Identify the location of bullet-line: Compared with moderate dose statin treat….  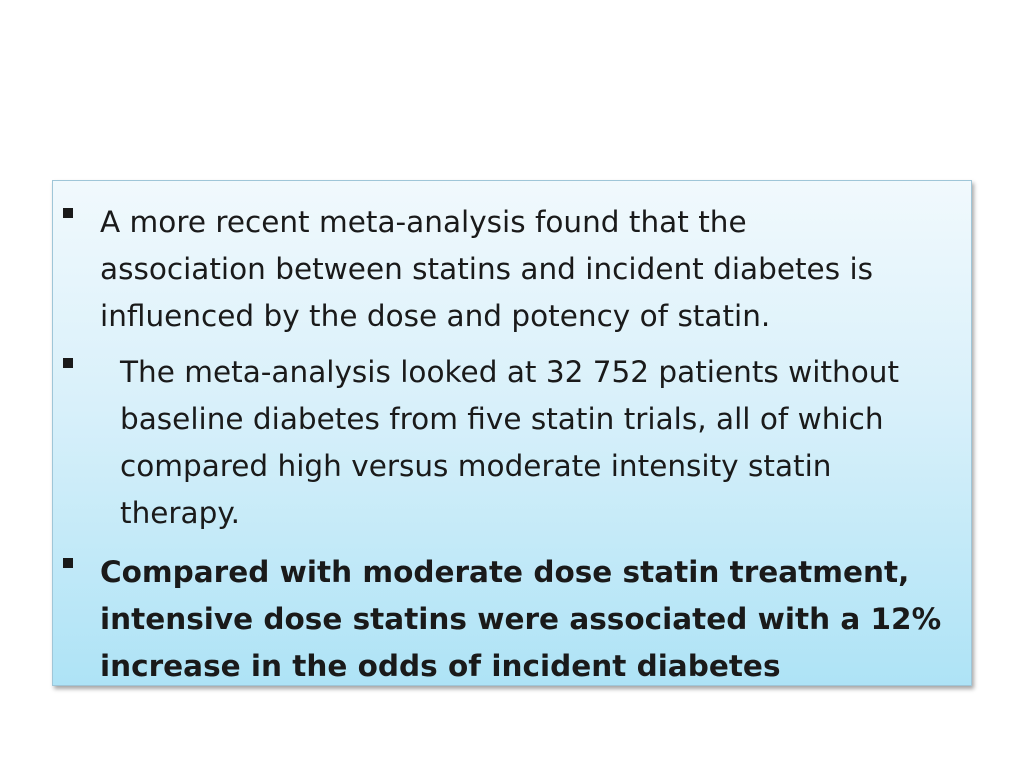
(505, 572).